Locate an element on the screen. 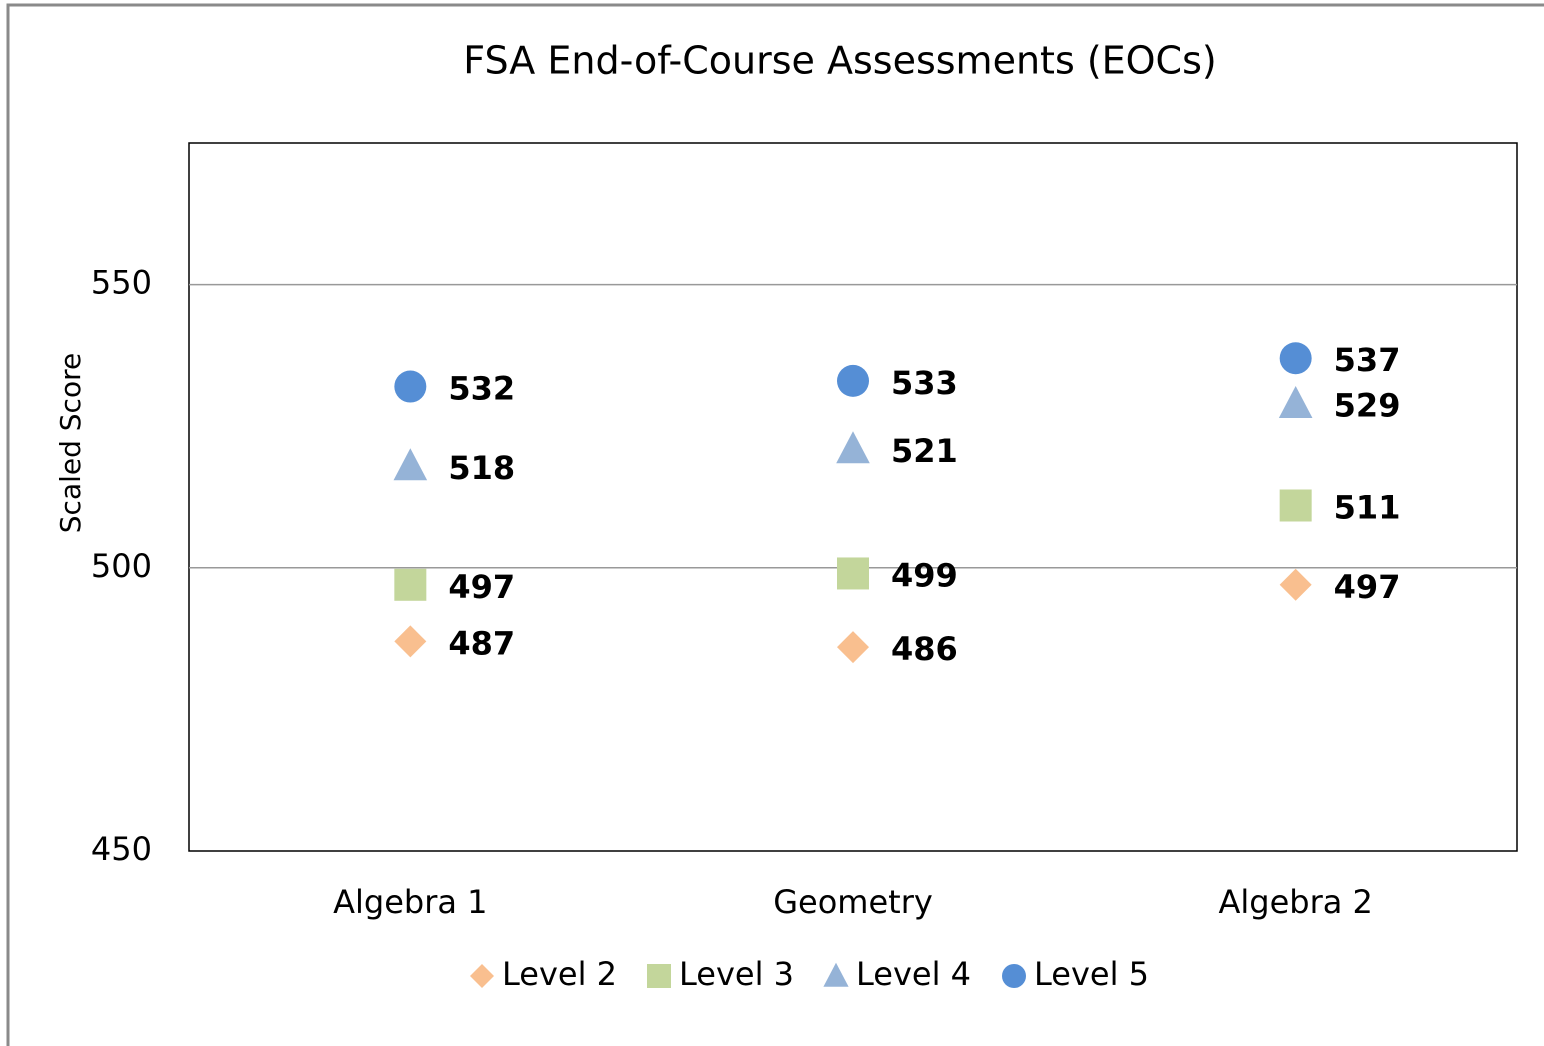  legend-label: Level 2 is located at coordinates (559, 974).